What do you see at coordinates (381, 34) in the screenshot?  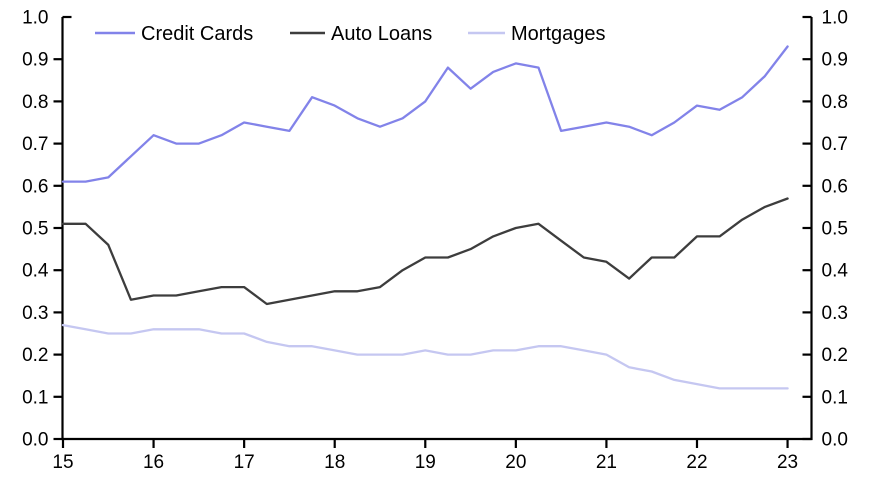 I see `legend-label-auto-loans: Auto Loans` at bounding box center [381, 34].